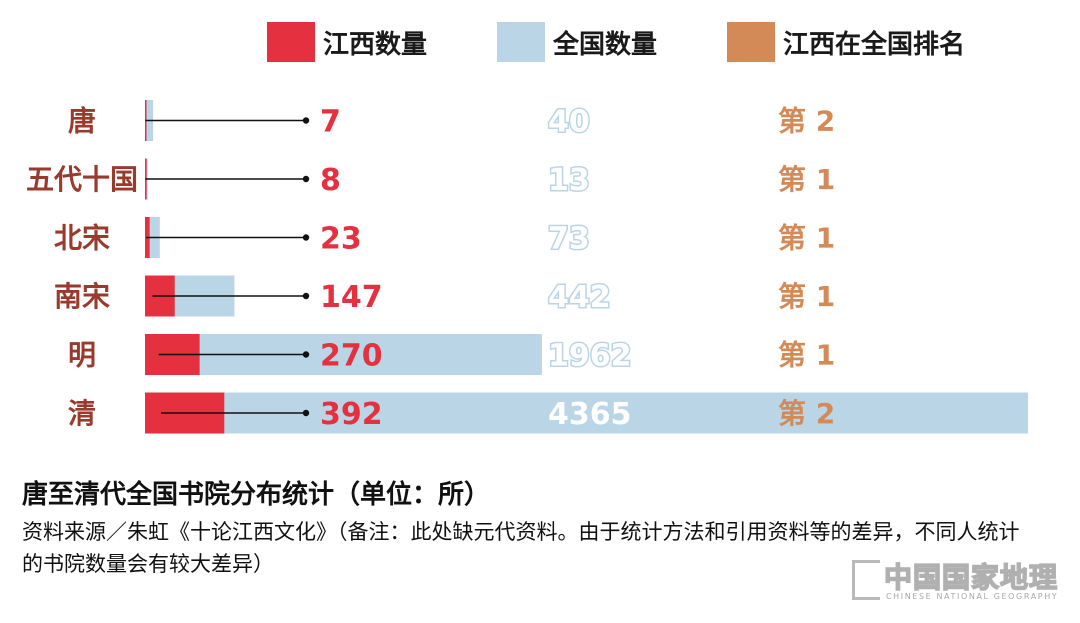 The height and width of the screenshot is (623, 1080). Describe the element at coordinates (351, 297) in the screenshot. I see `value-label-jiangxi: 147` at that location.